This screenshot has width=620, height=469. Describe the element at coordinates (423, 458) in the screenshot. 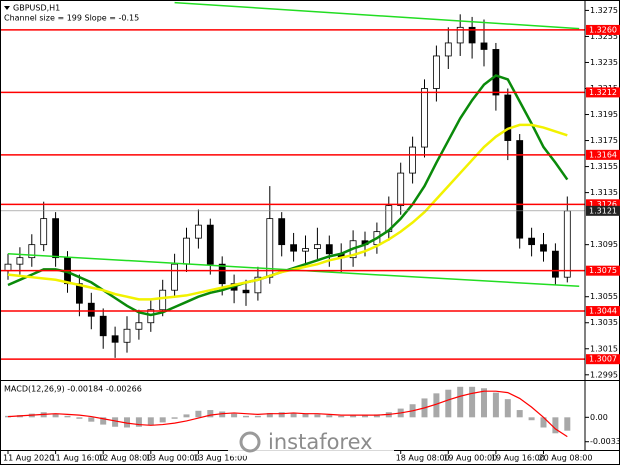

I see `x-tick-label: 18 Aug 08:00` at that location.